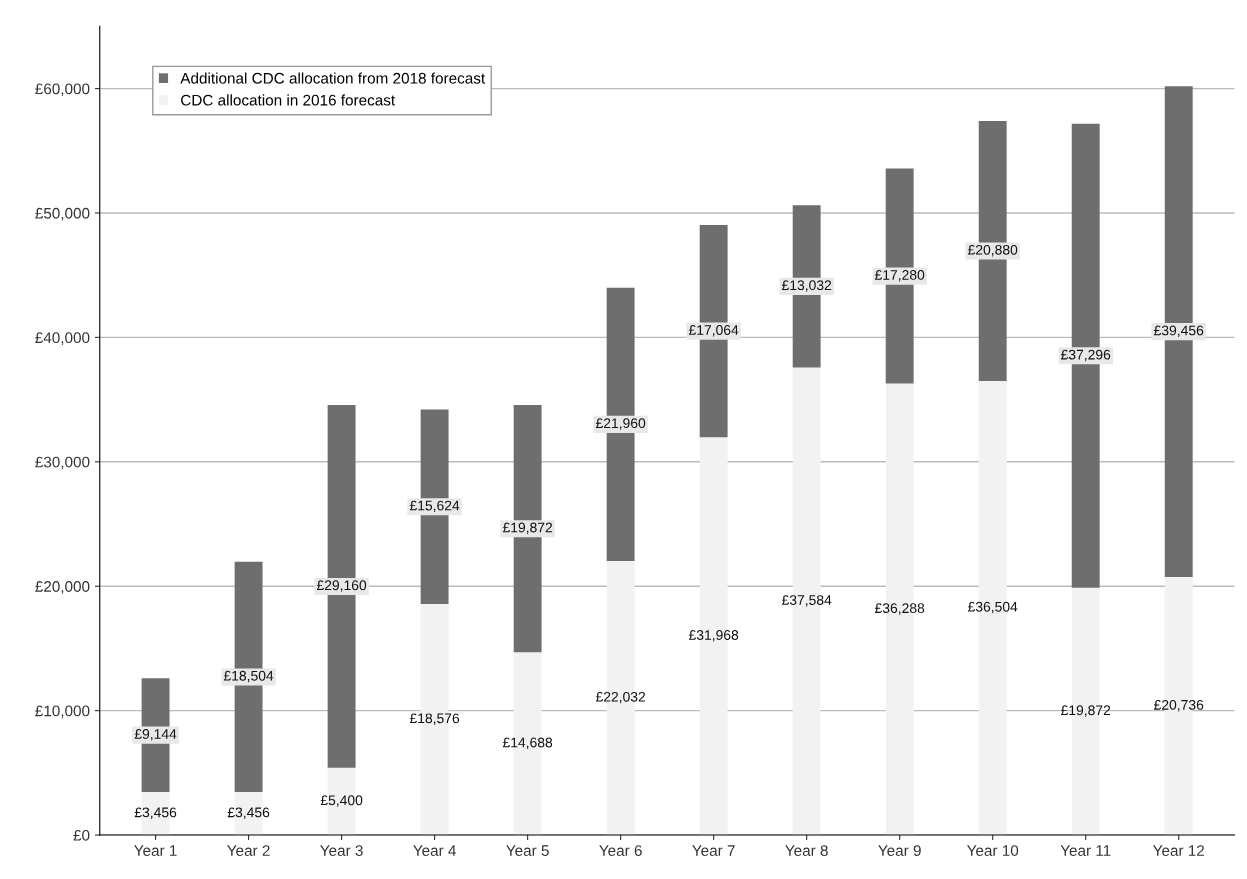 The height and width of the screenshot is (879, 1247). What do you see at coordinates (899, 275) in the screenshot?
I see `data-label: £17,280` at bounding box center [899, 275].